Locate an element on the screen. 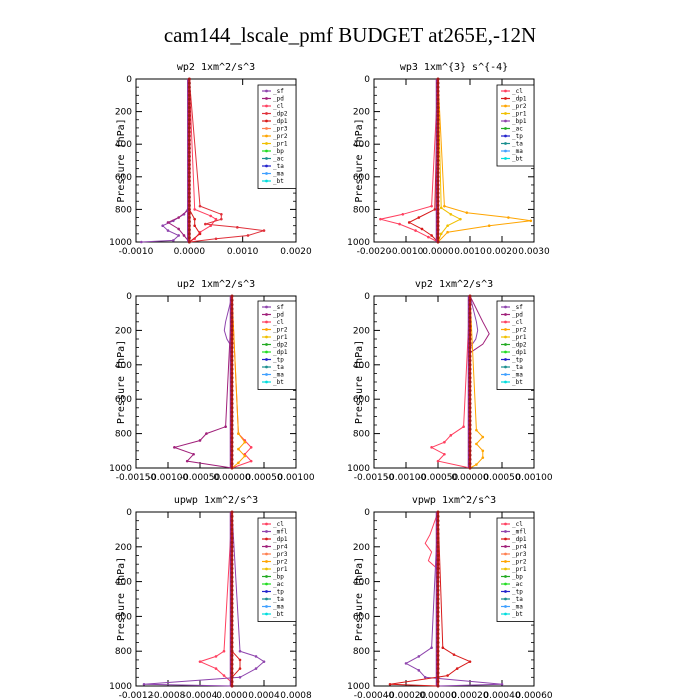 The height and width of the screenshot is (700, 700). x-tick-label: 0.0020 is located at coordinates (296, 252).